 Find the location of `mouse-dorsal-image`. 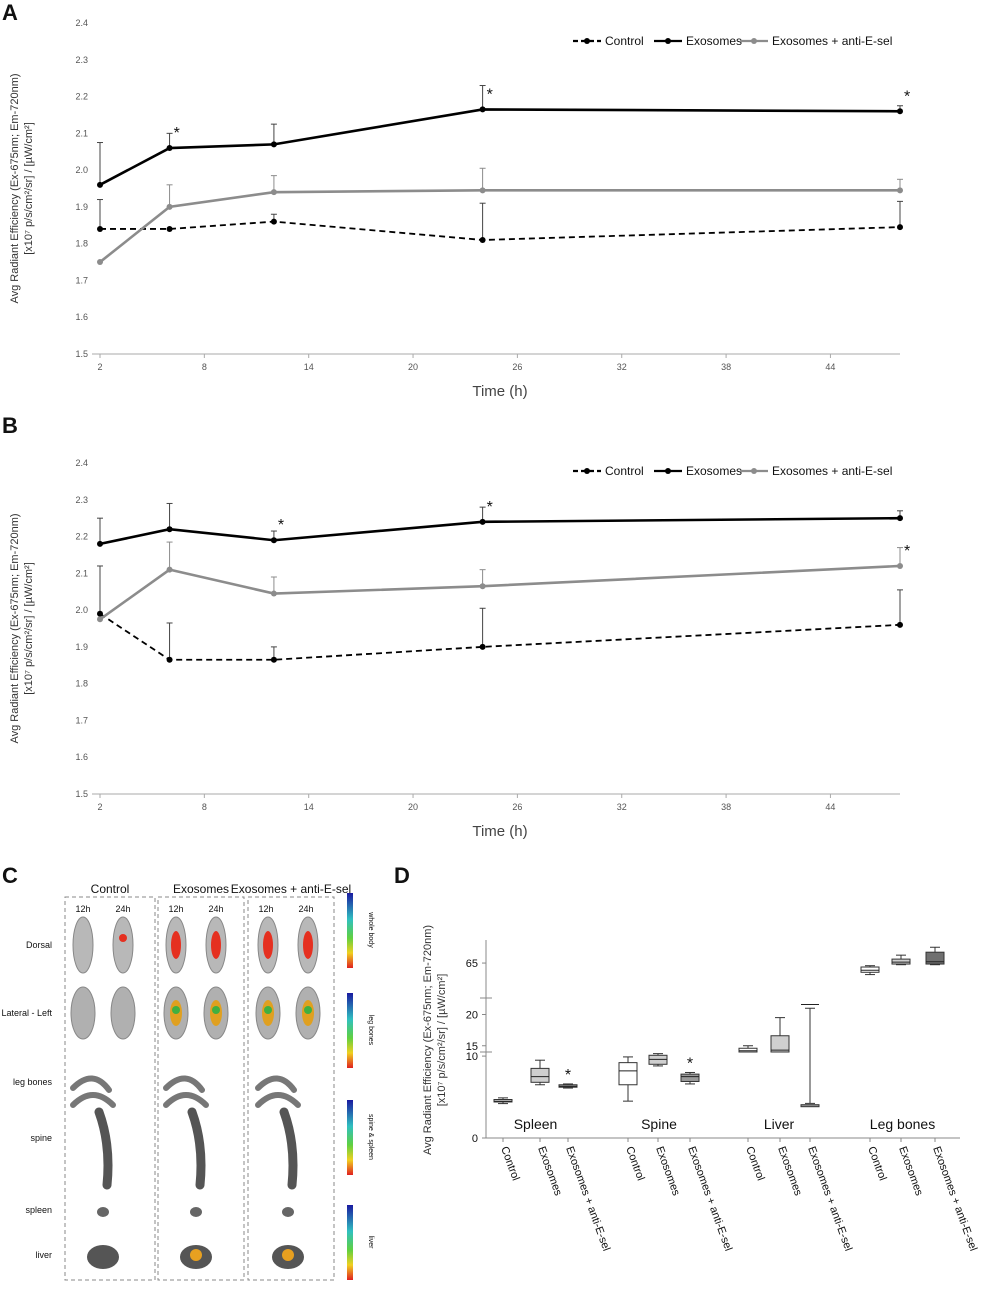

mouse-dorsal-image is located at coordinates (83, 945).